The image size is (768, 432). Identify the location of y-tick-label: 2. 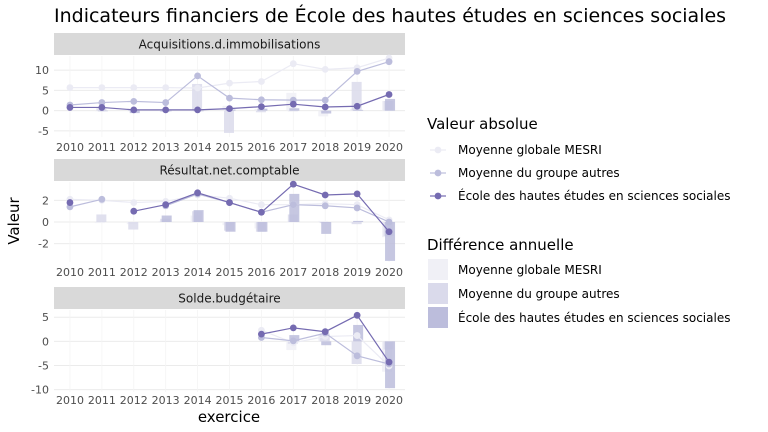
(45, 200).